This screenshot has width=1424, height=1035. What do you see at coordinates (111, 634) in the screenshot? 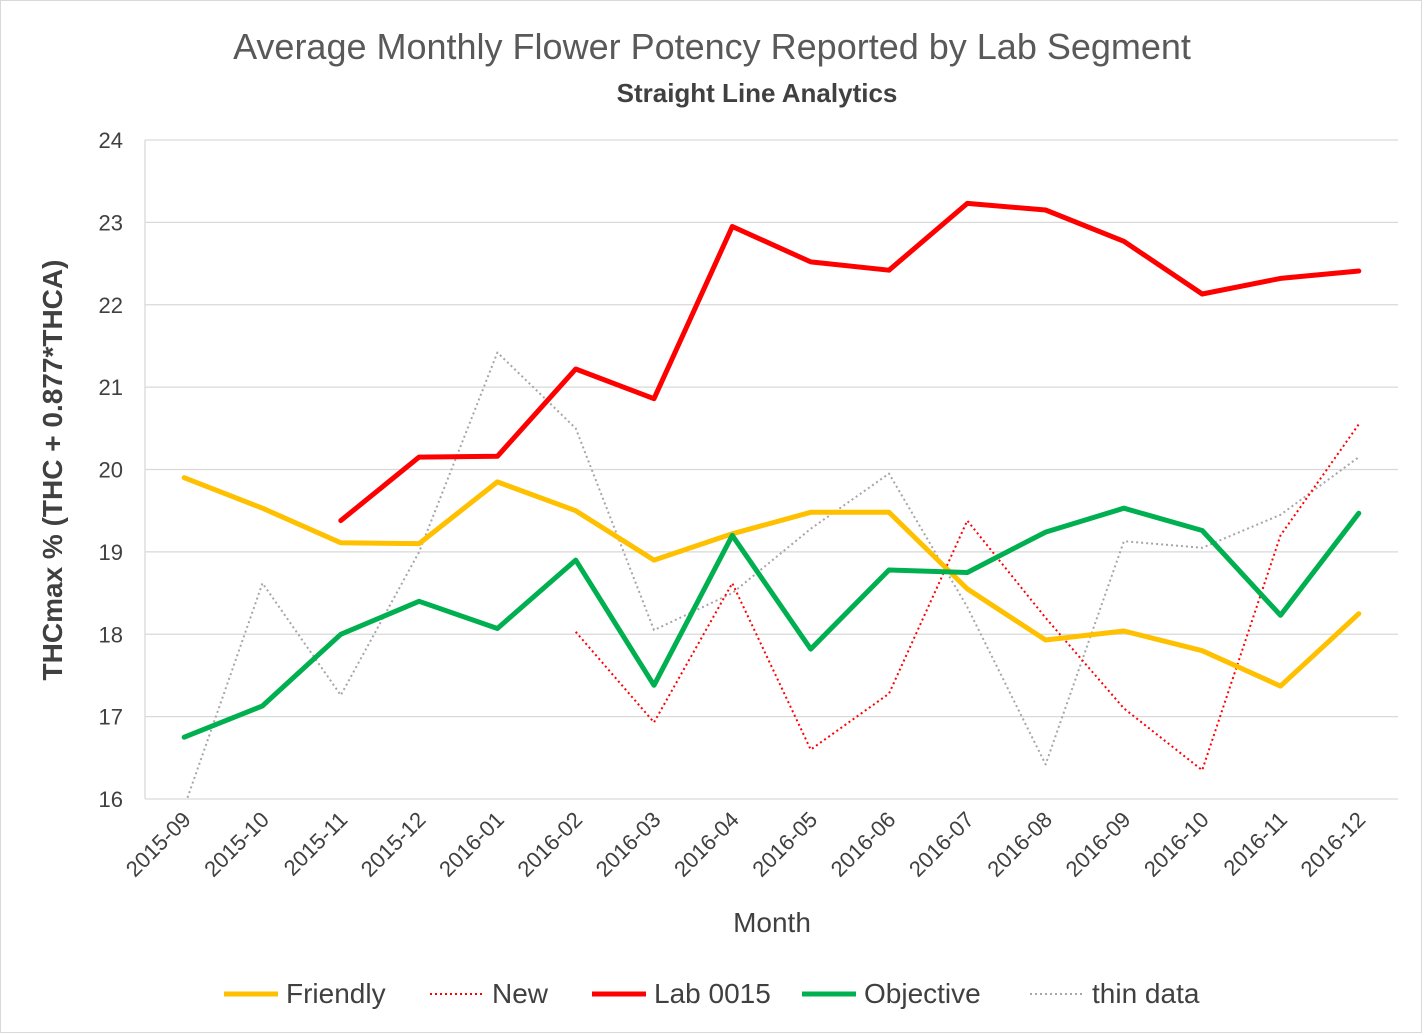
I see `y-tick-label: 18` at bounding box center [111, 634].